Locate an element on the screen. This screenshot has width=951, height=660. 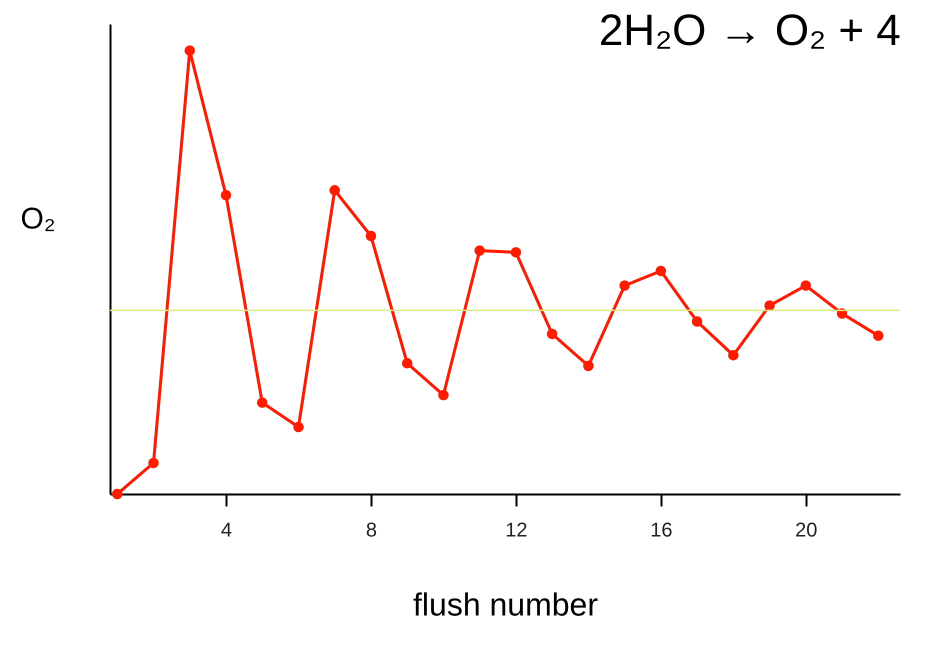
x-tick-label: 16 is located at coordinates (661, 531).